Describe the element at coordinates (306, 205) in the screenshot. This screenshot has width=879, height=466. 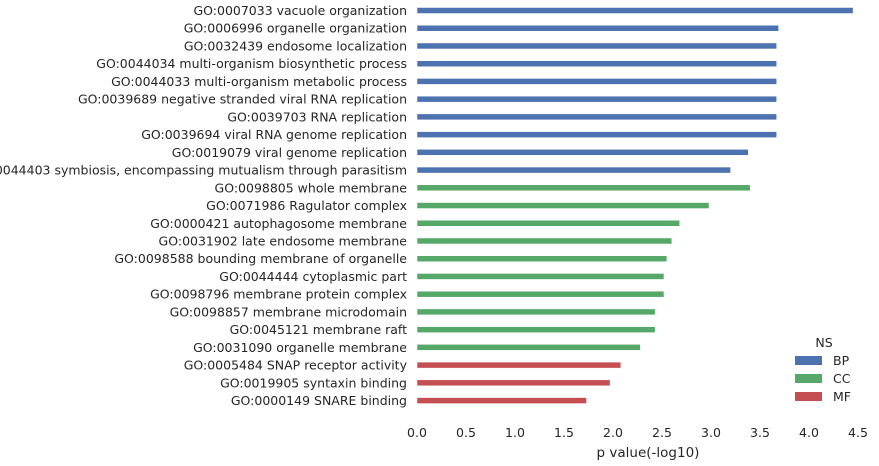
I see `y-tick-label: GO:0071986 Ragulator complex` at that location.